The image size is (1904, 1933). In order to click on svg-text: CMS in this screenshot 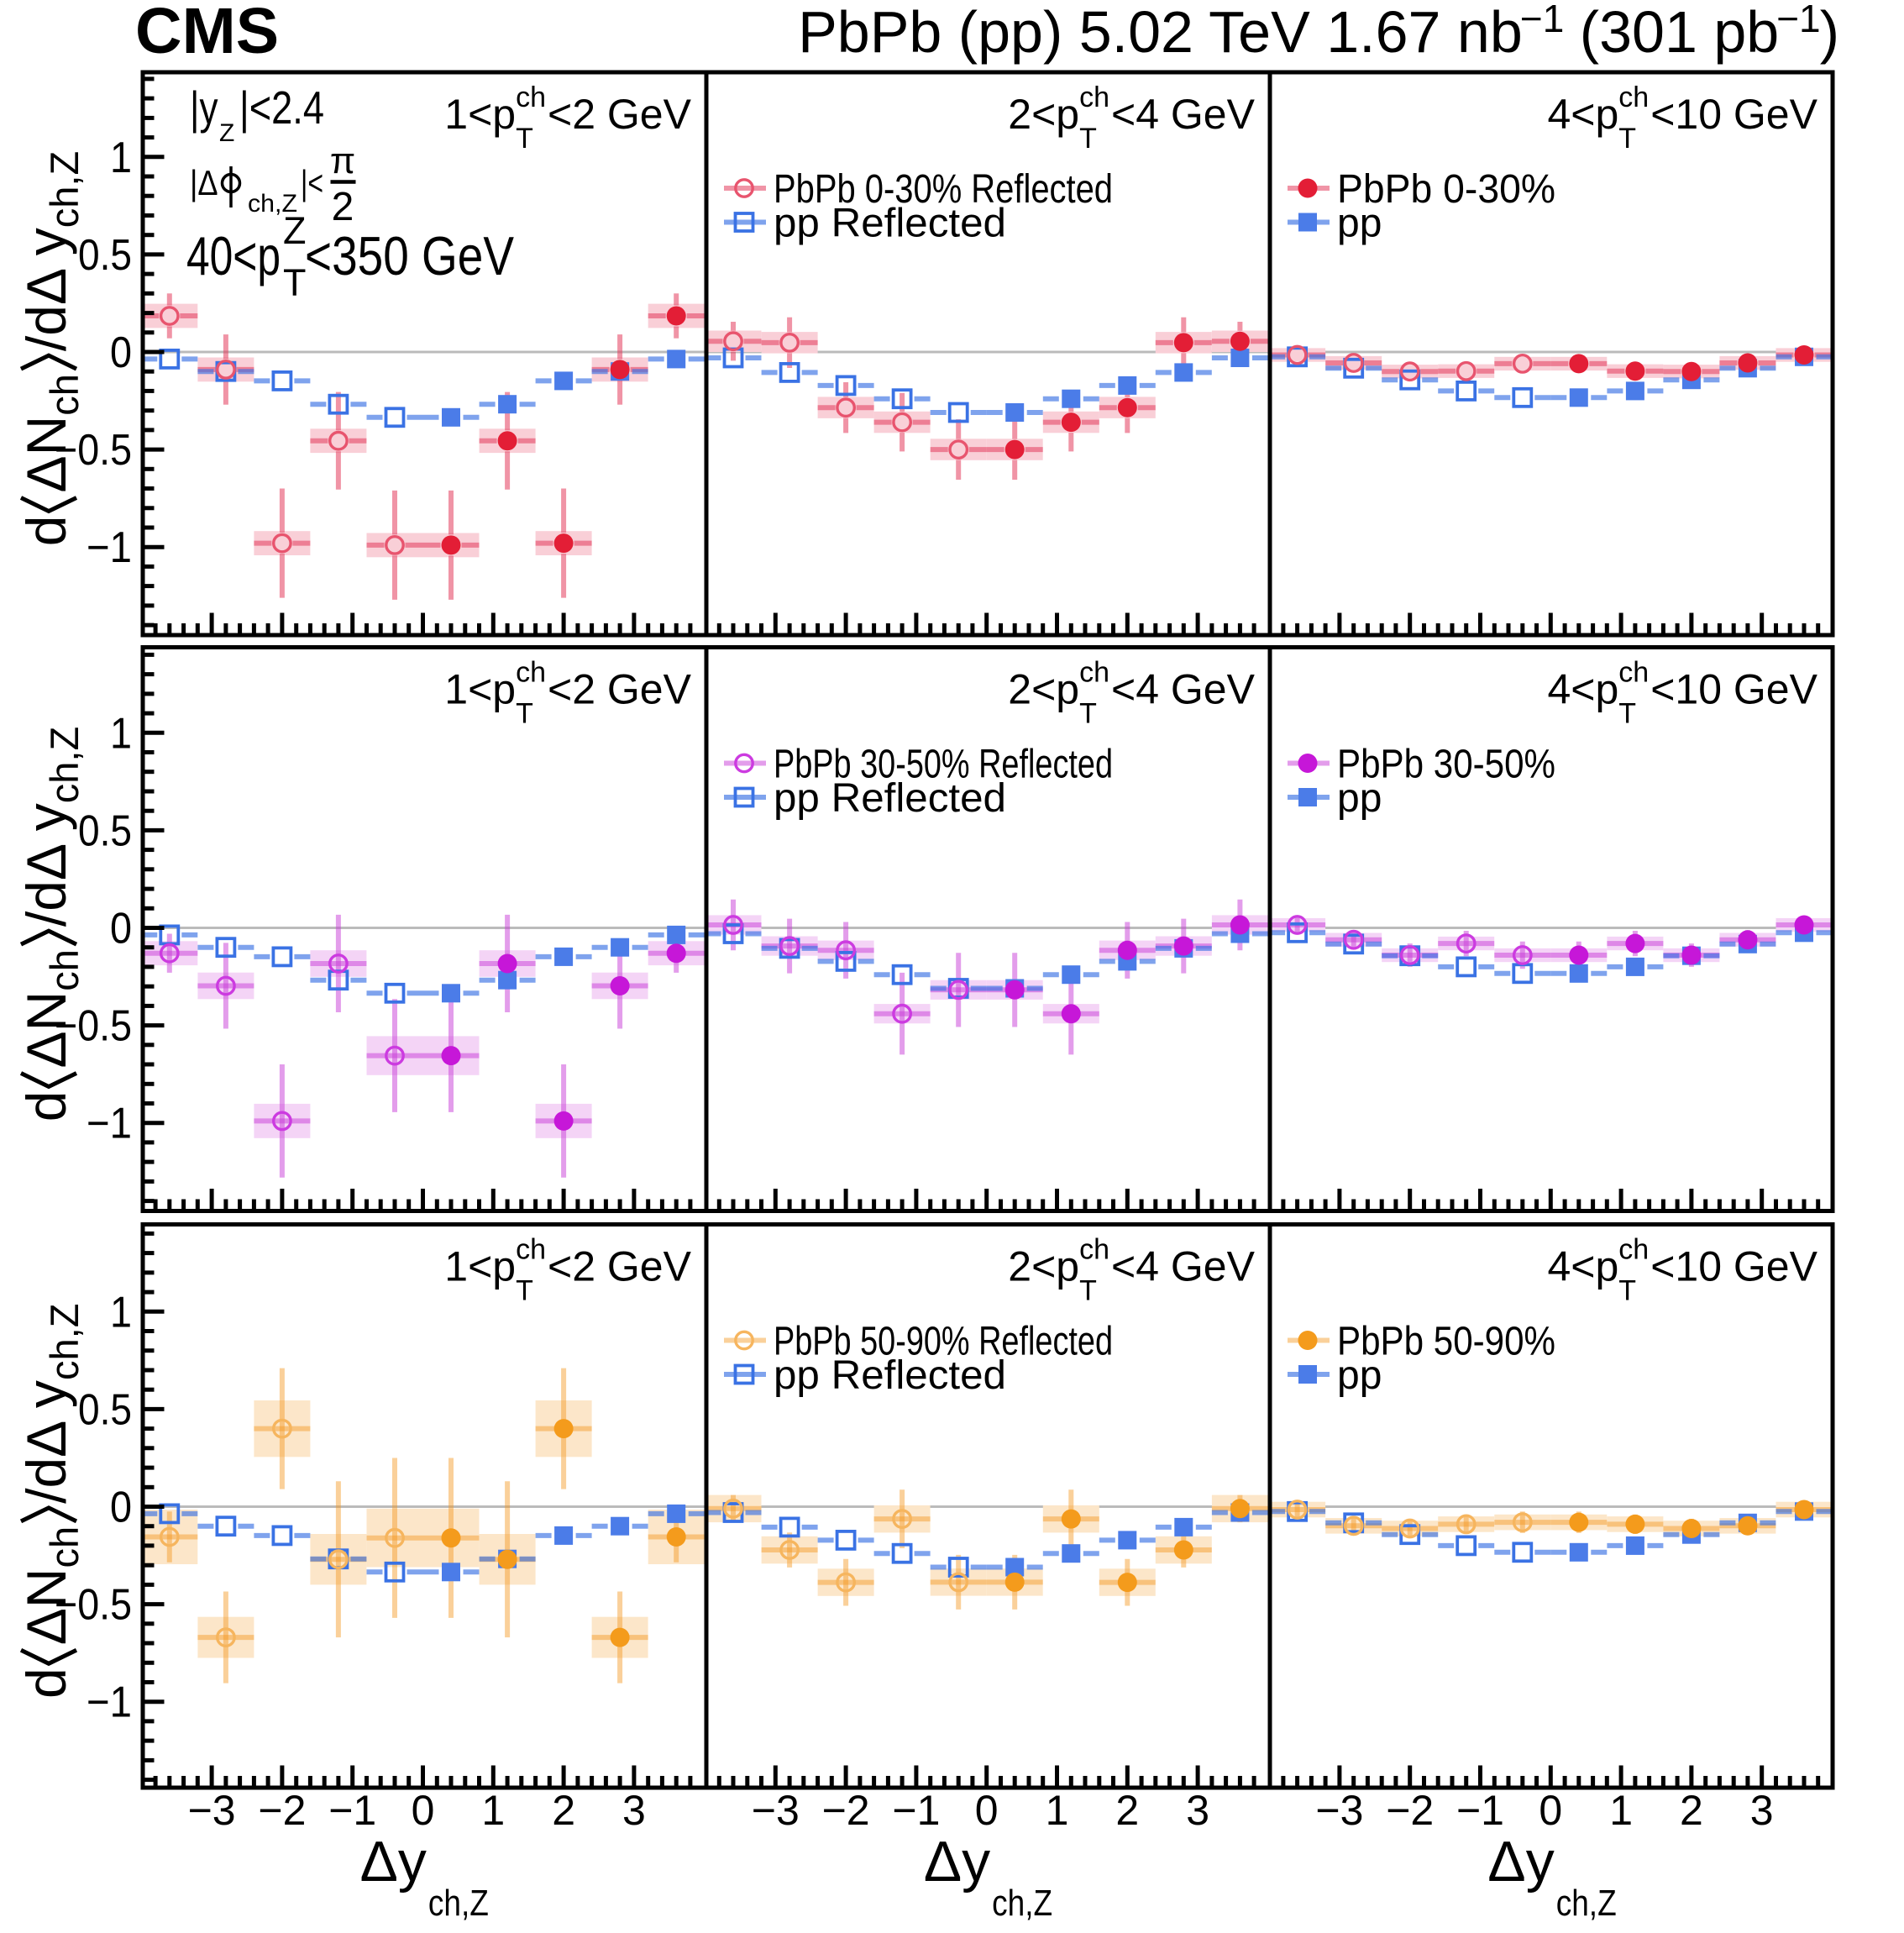, I will do `click(207, 33)`.